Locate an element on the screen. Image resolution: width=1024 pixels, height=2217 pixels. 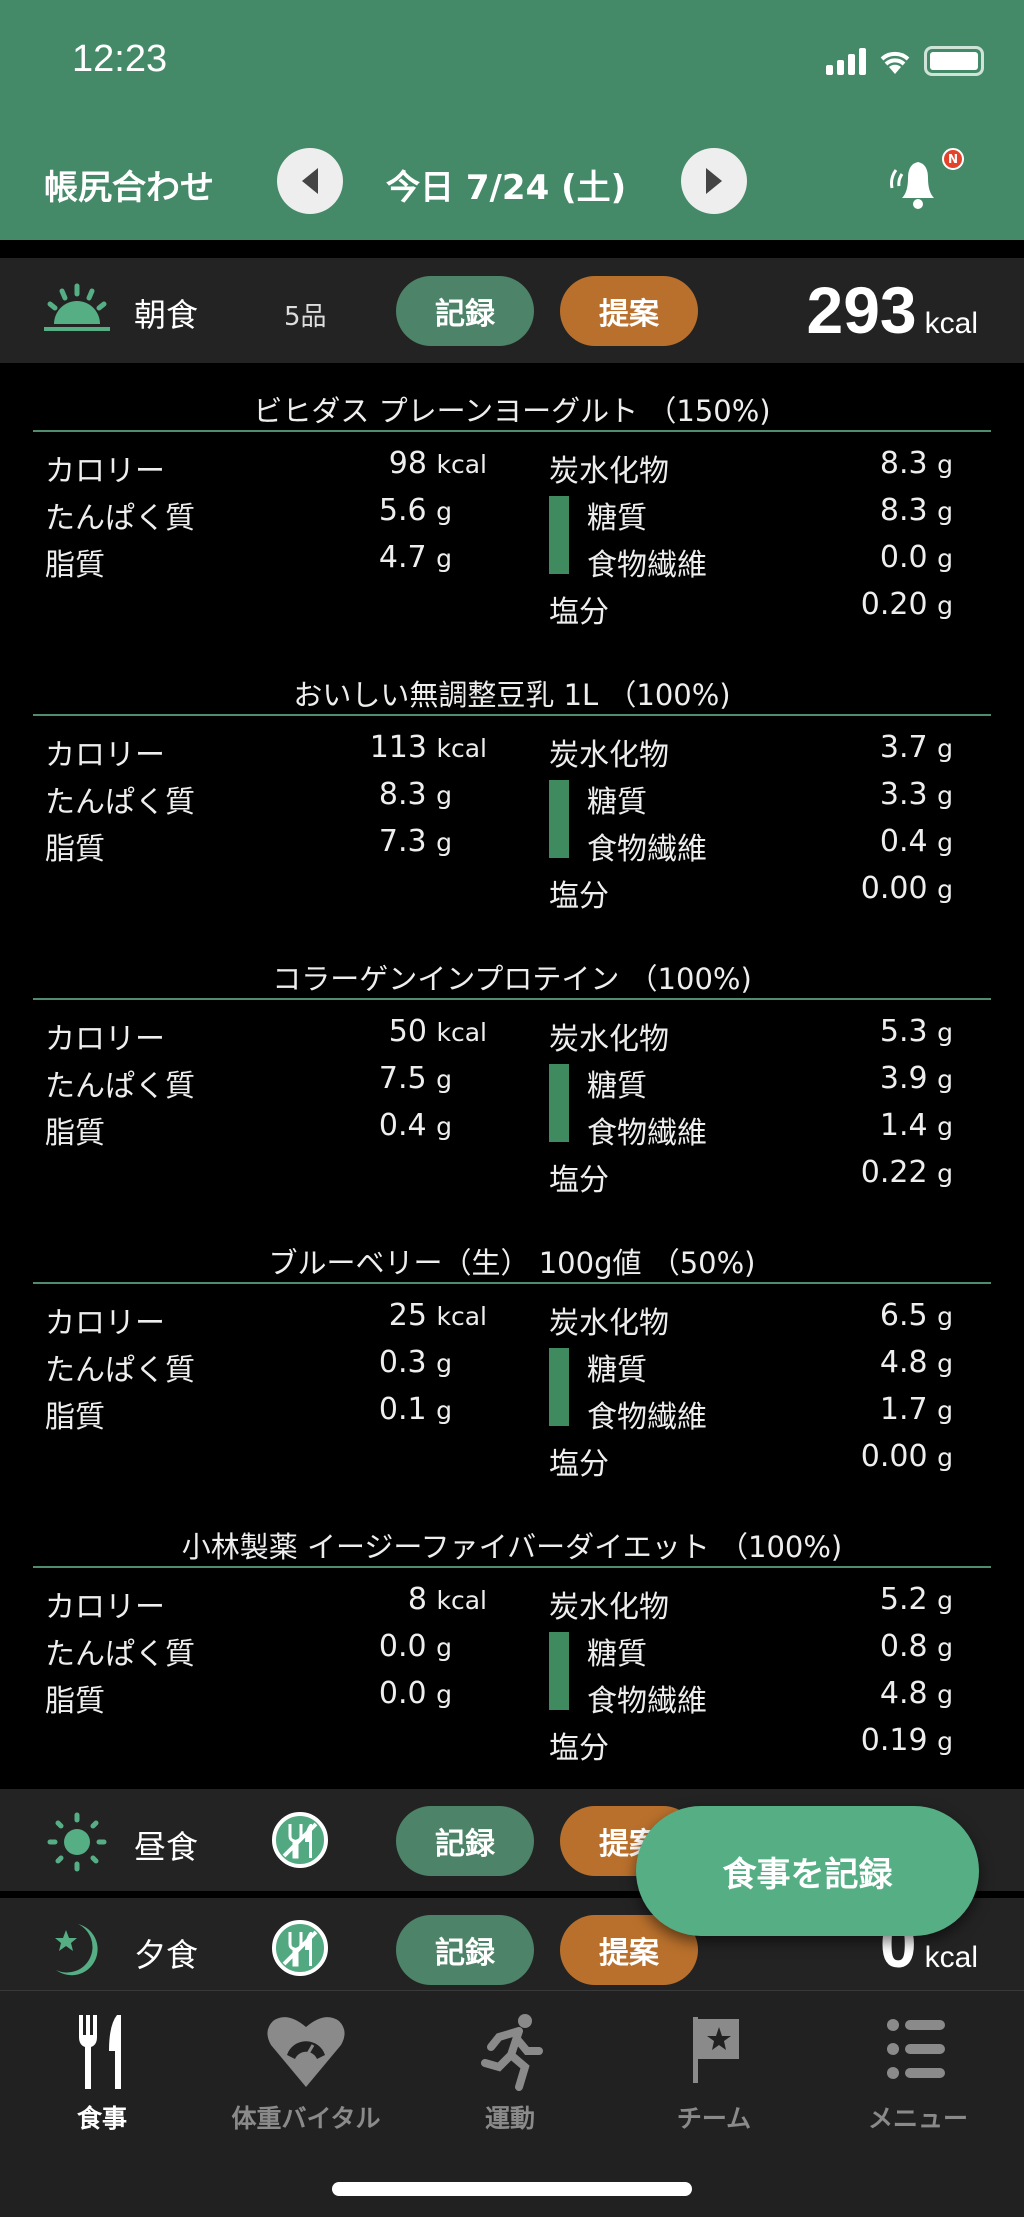
protein-value: 5.6 g is located at coordinates (352, 510).